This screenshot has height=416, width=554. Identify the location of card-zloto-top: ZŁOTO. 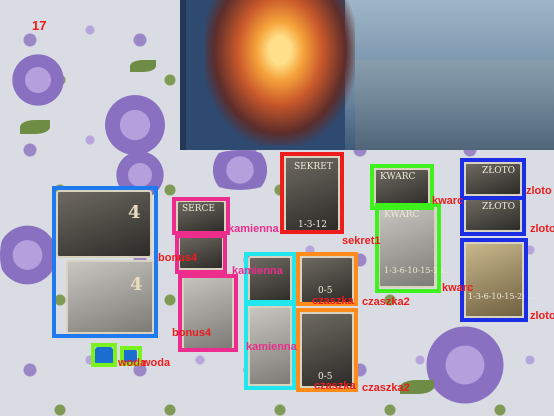
(493, 179).